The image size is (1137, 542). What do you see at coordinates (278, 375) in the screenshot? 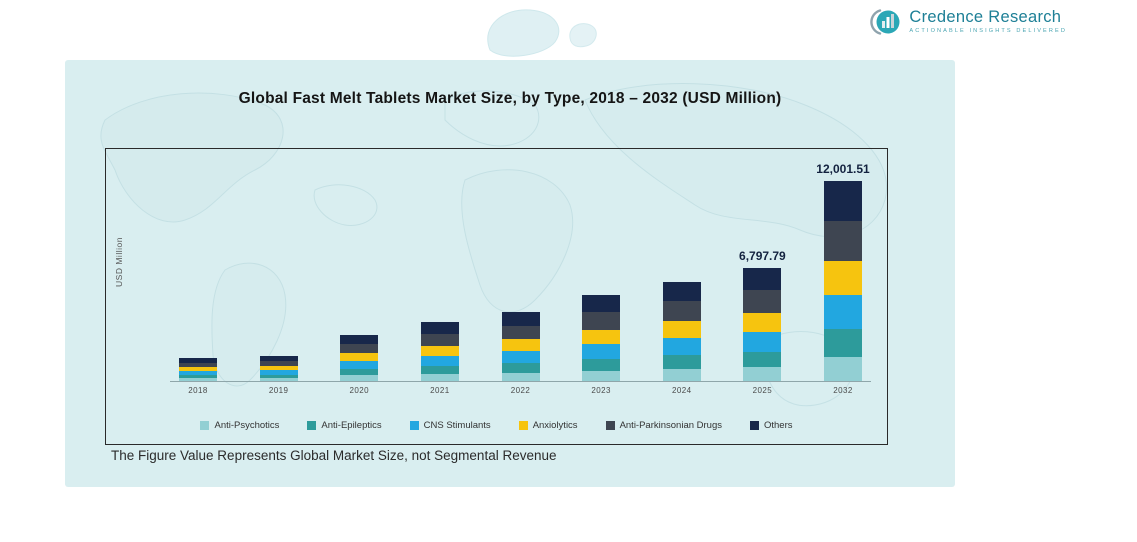
I see `bar-2019: 2019` at bounding box center [278, 375].